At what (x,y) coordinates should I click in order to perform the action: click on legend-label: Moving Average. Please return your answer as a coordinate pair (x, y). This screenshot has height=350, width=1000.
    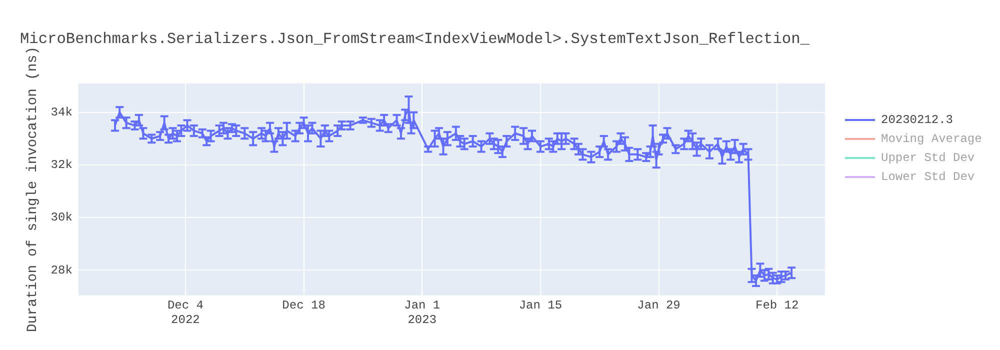
    Looking at the image, I should click on (931, 139).